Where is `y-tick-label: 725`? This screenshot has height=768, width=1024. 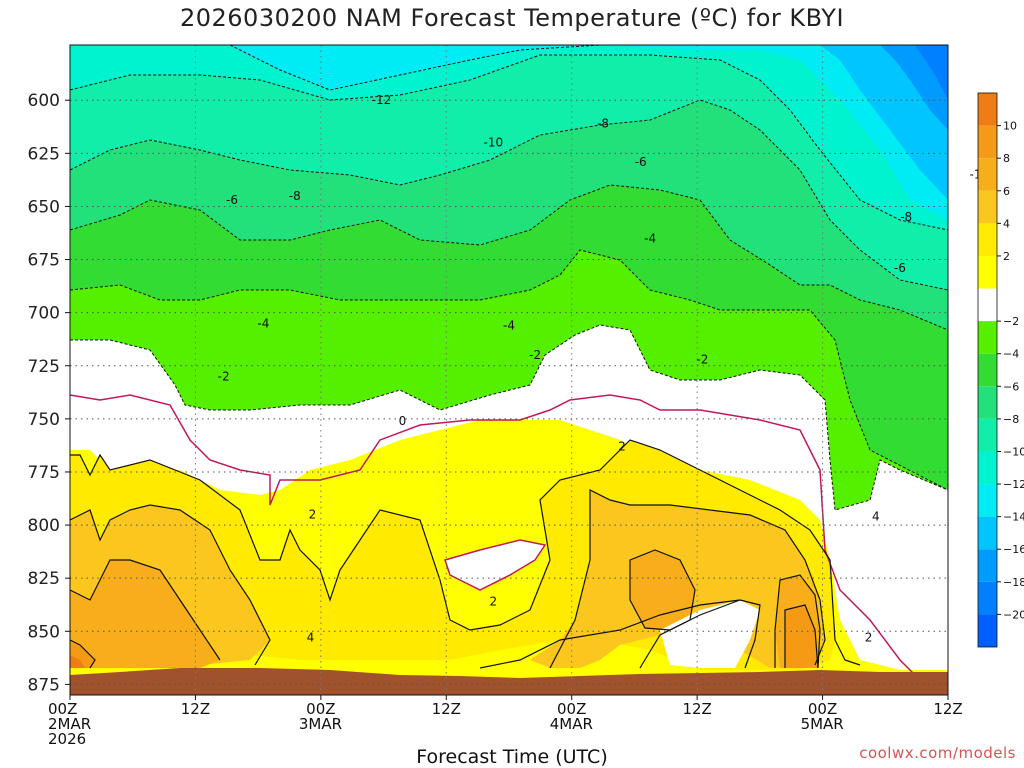 y-tick-label: 725 is located at coordinates (44, 367).